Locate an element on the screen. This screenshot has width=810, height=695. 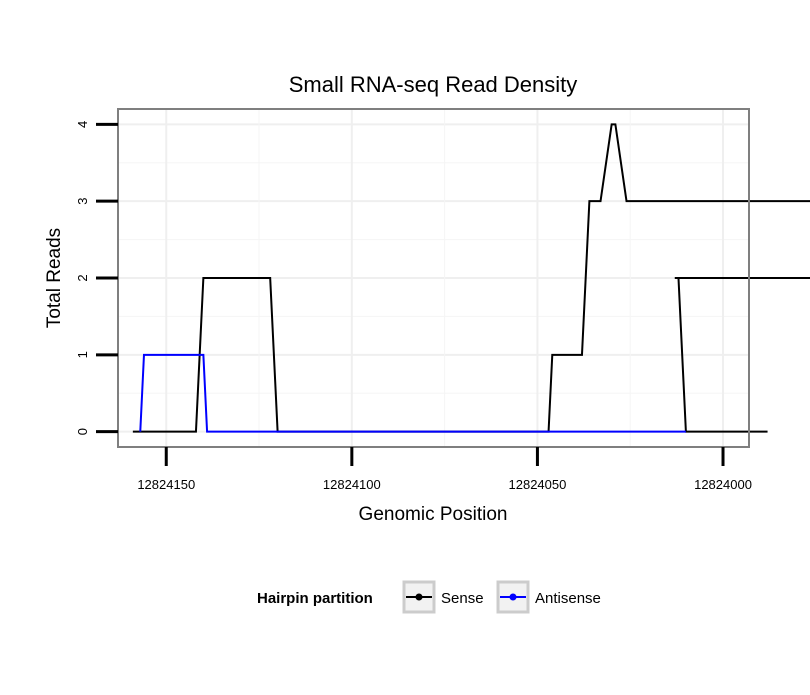
y-axis: 0 1 2 3 4 is located at coordinates (96, 278).